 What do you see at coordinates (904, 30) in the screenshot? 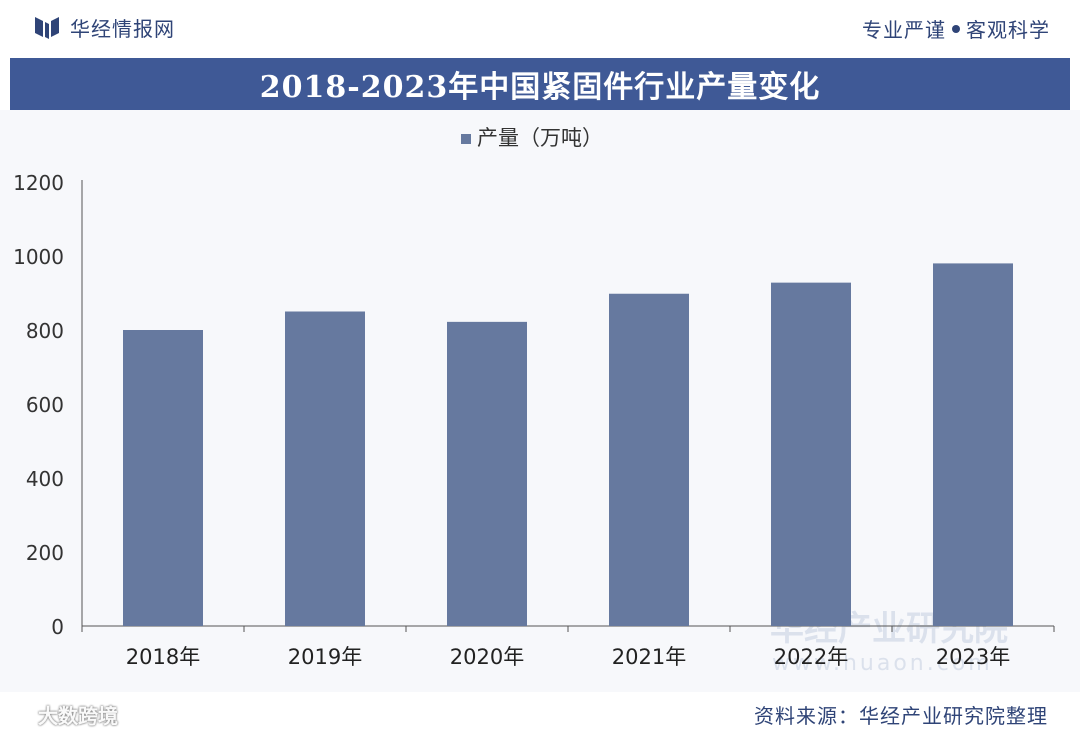
I see `slogan-left: 专业严谨` at bounding box center [904, 30].